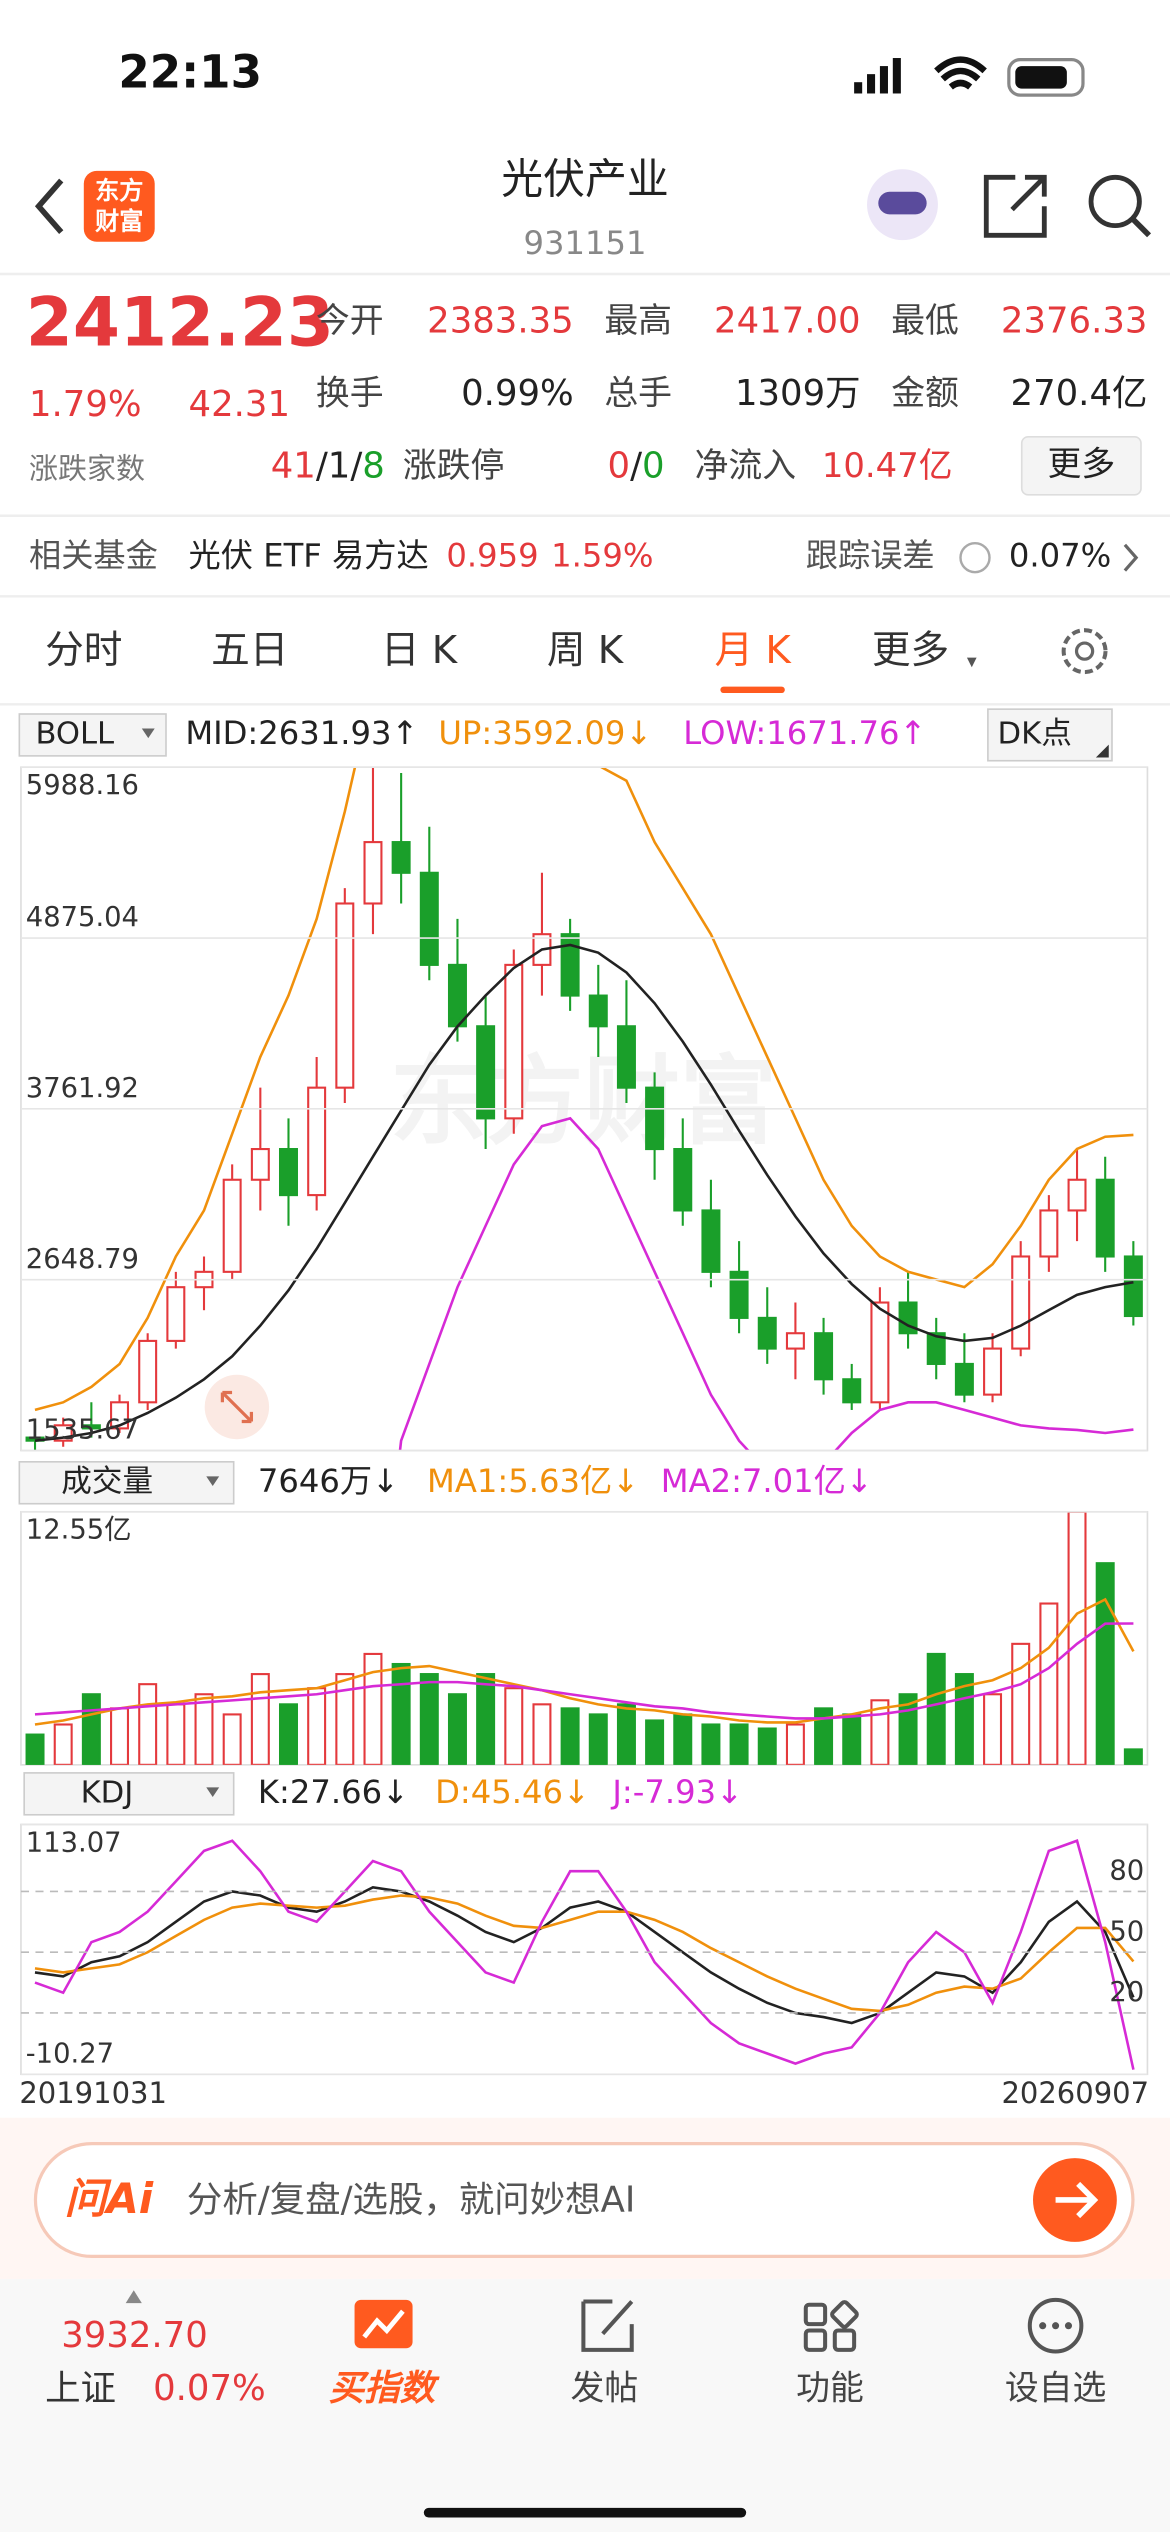 This screenshot has height=2532, width=1170. I want to click on more-text: 更多, so click(1082, 463).